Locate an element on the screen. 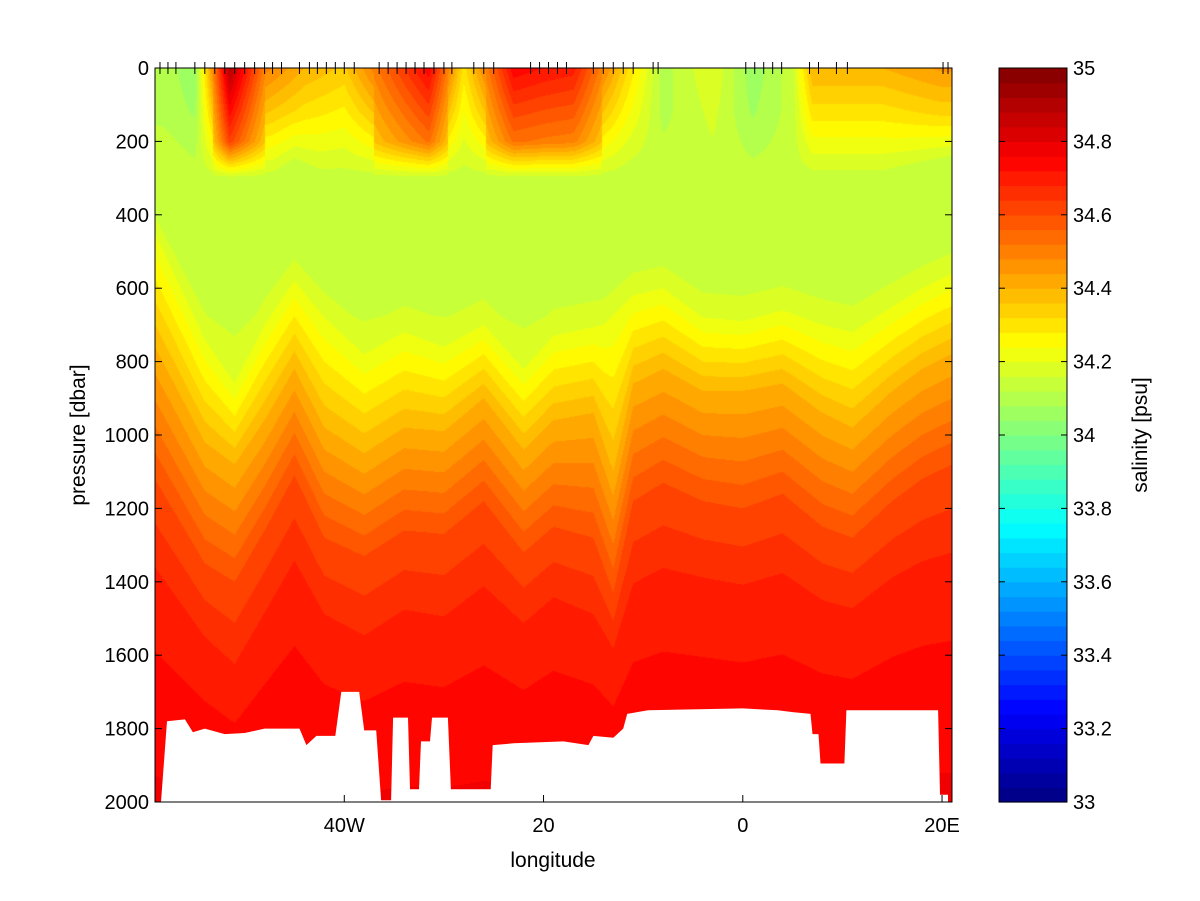 Image resolution: width=1200 pixels, height=901 pixels. y-tick-label: 600 is located at coordinates (132, 289).